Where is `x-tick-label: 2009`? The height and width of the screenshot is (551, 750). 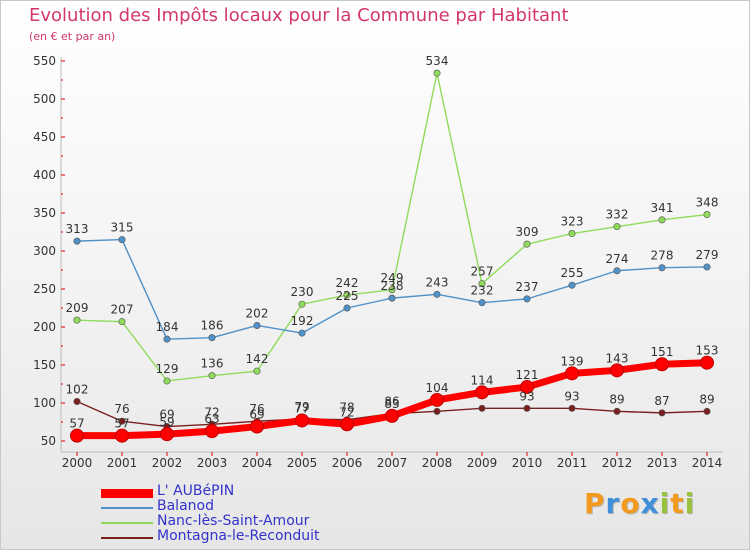
x-tick-label: 2009 is located at coordinates (482, 463).